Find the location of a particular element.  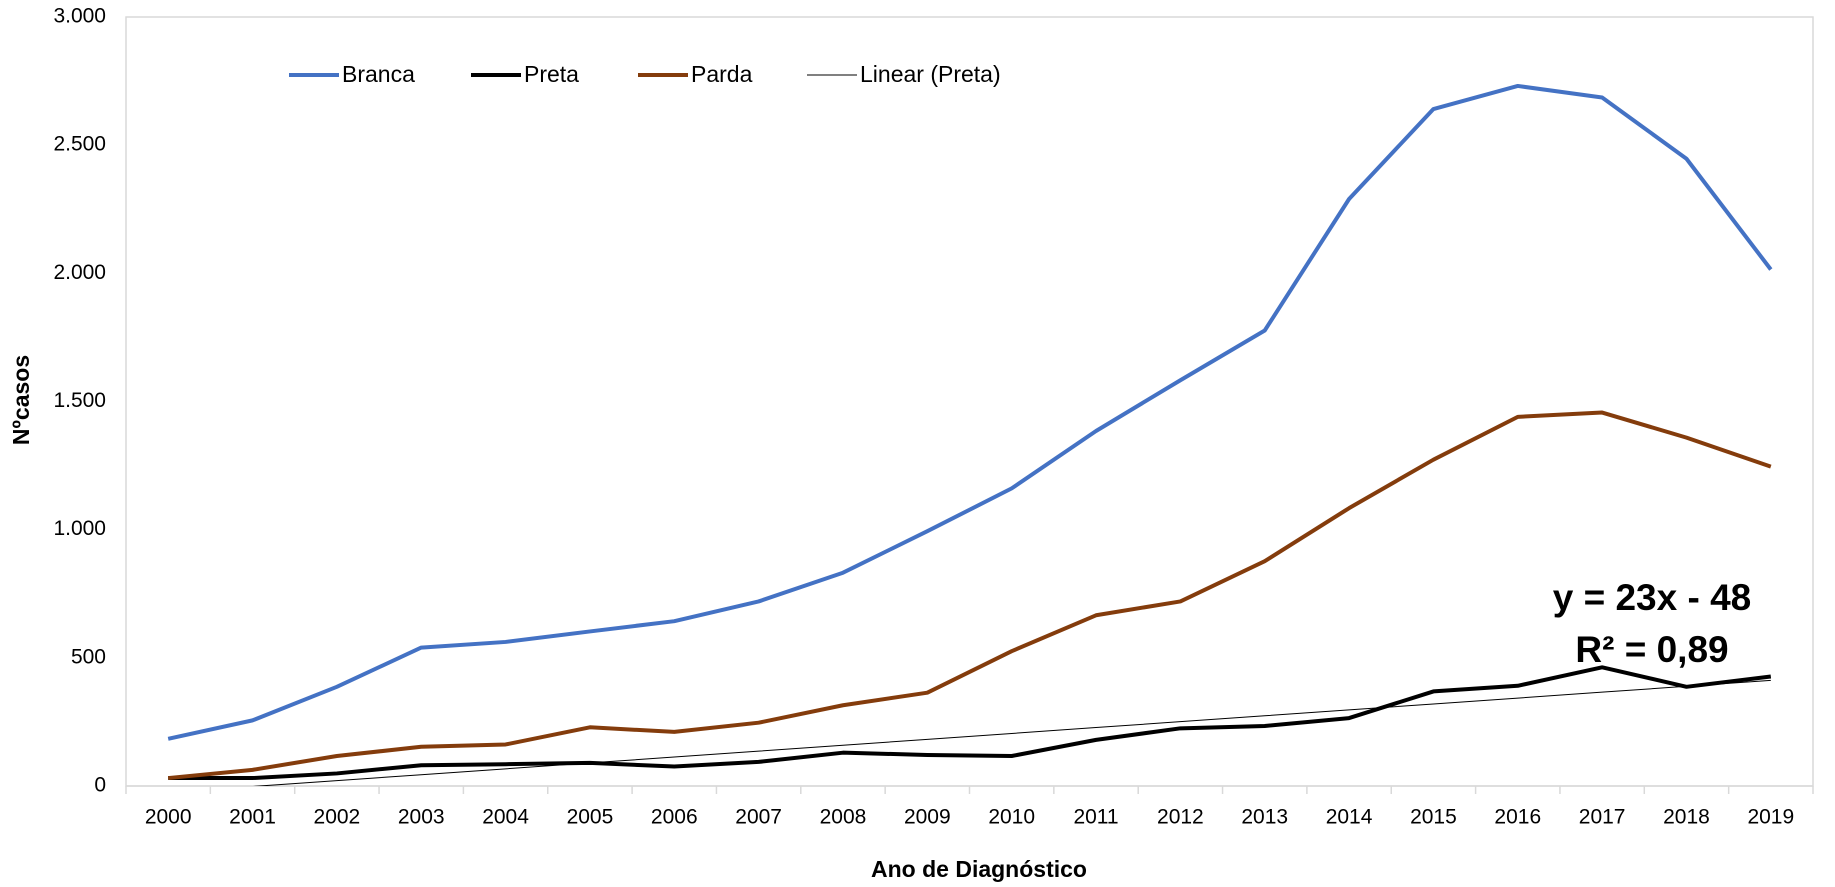

x-tick-label: 2013 is located at coordinates (1264, 817).